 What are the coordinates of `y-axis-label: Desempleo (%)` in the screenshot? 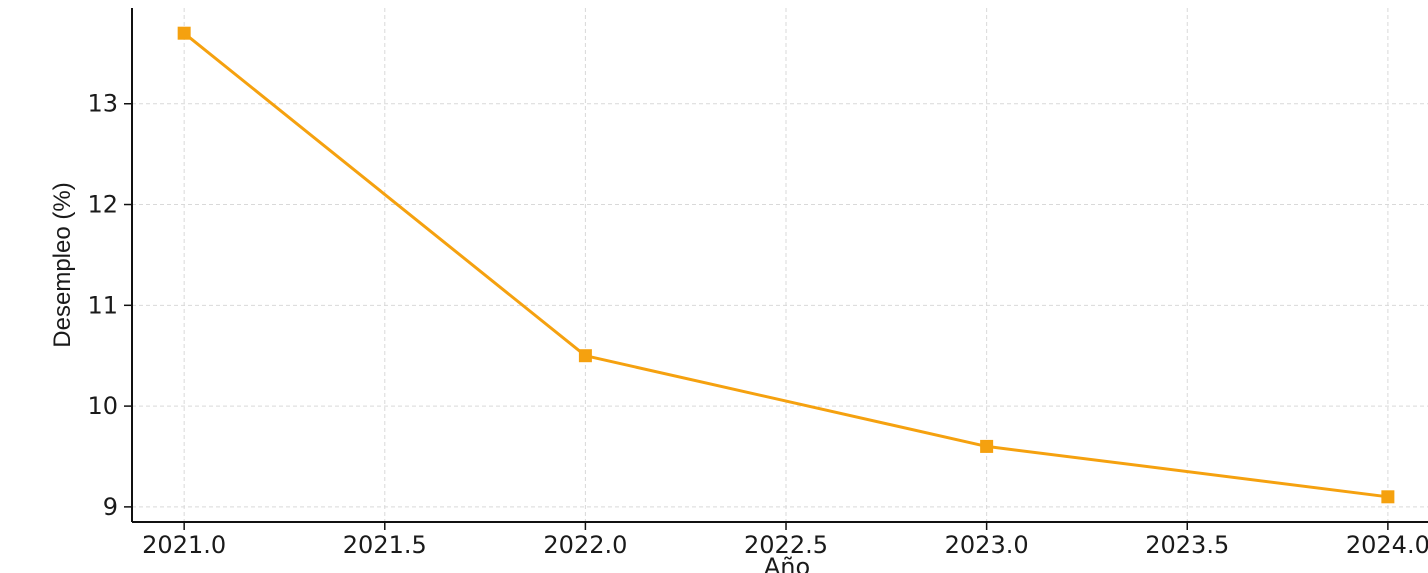 It's located at (62, 264).